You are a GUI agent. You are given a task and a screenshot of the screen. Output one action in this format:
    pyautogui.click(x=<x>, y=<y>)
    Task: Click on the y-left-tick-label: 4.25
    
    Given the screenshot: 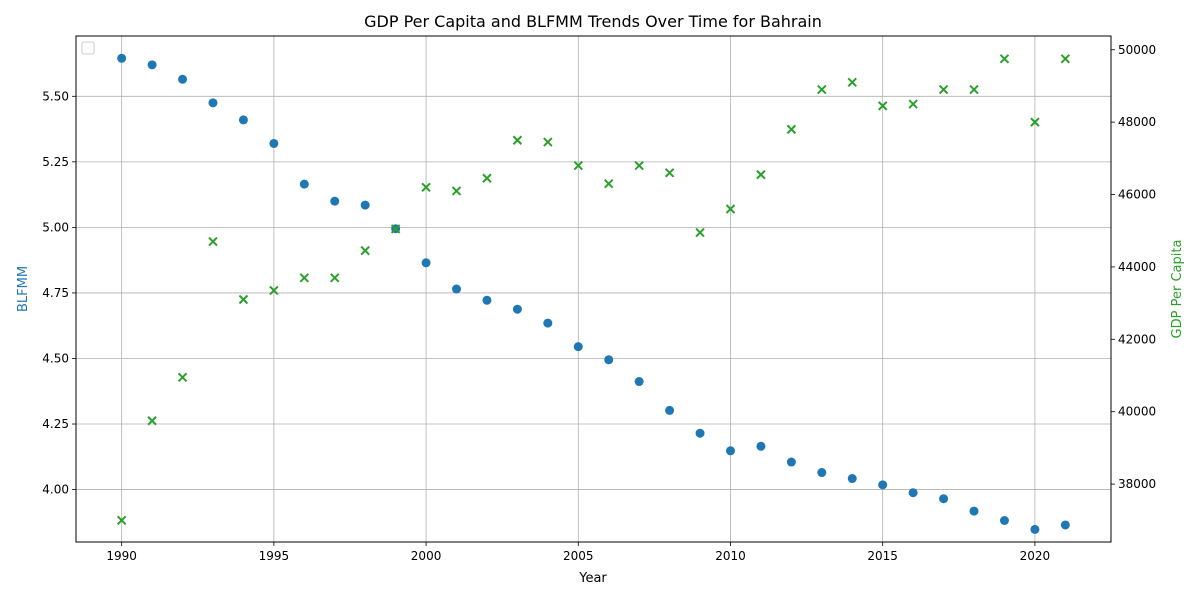 What is the action you would take?
    pyautogui.click(x=55, y=424)
    